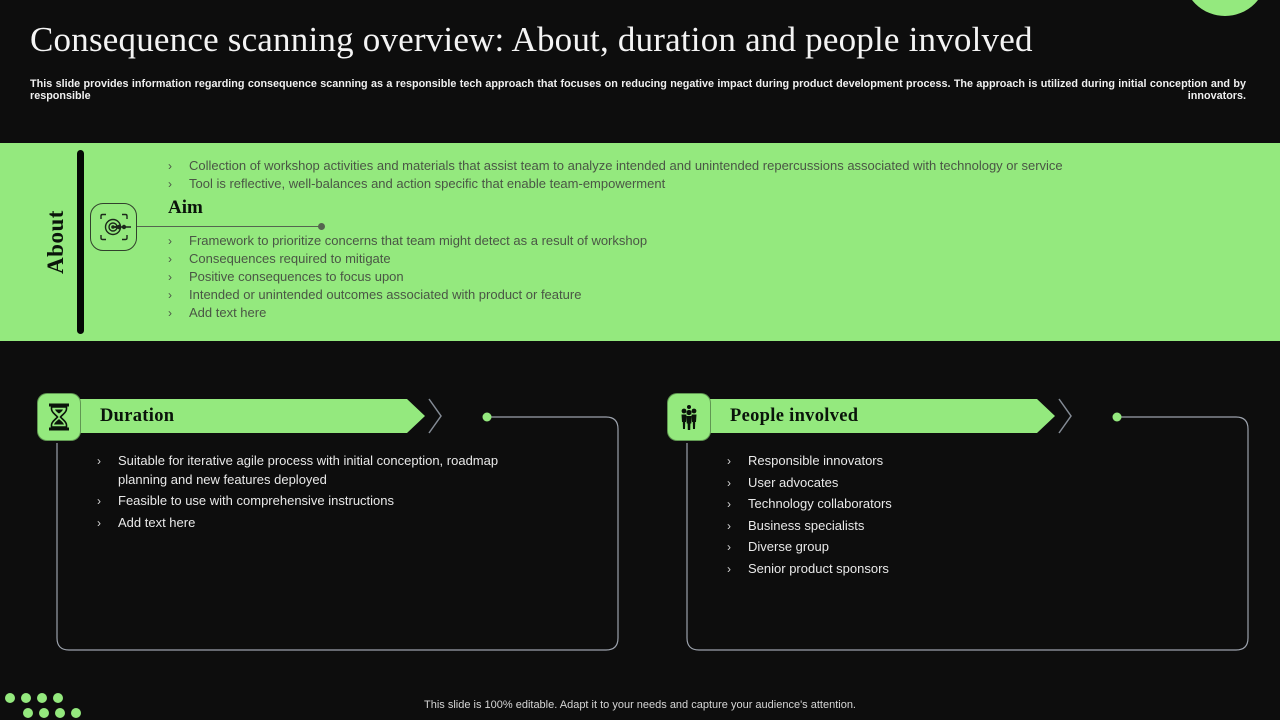  What do you see at coordinates (55, 242) in the screenshot?
I see `about-label: About` at bounding box center [55, 242].